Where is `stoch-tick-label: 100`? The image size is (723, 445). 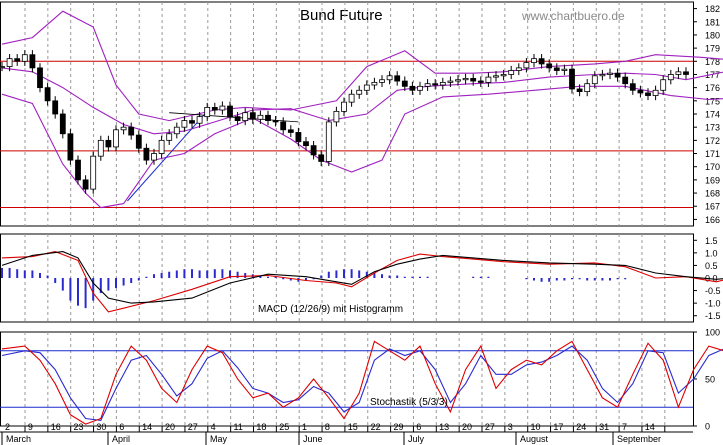
stoch-tick-label: 100 is located at coordinates (712, 333).